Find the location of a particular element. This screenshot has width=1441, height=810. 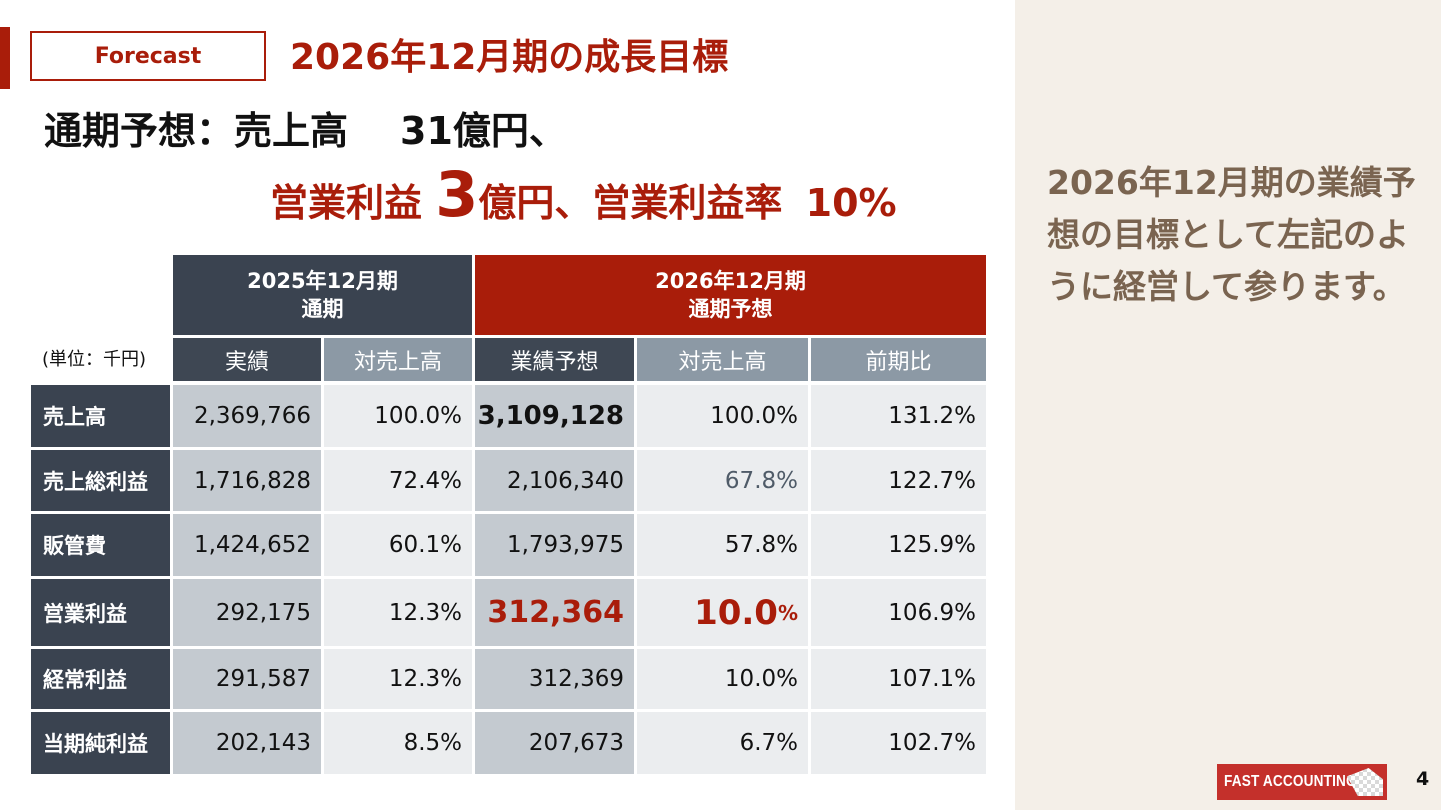

cell-ordinary-profit-actual-ratio: 12.3% is located at coordinates (398, 679).